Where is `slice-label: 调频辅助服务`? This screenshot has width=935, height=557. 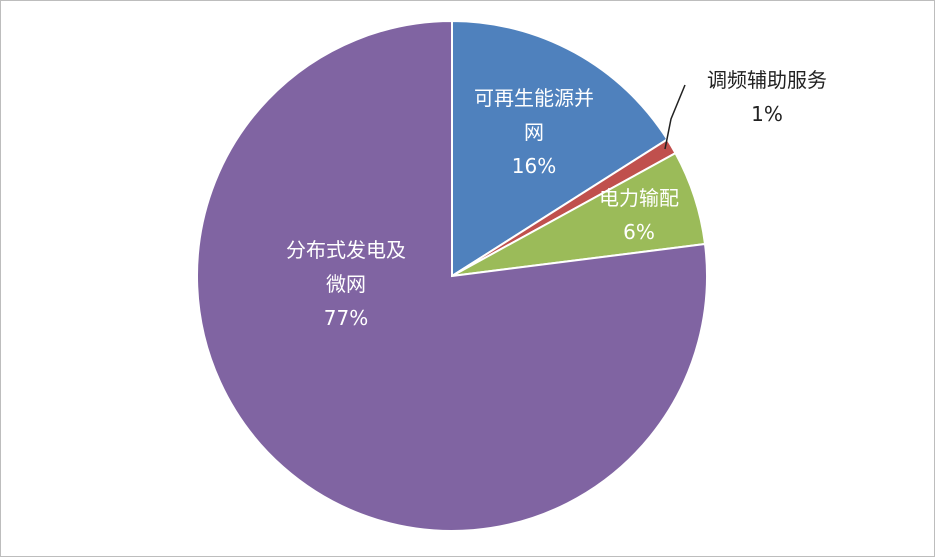 slice-label: 调频辅助服务 is located at coordinates (767, 80).